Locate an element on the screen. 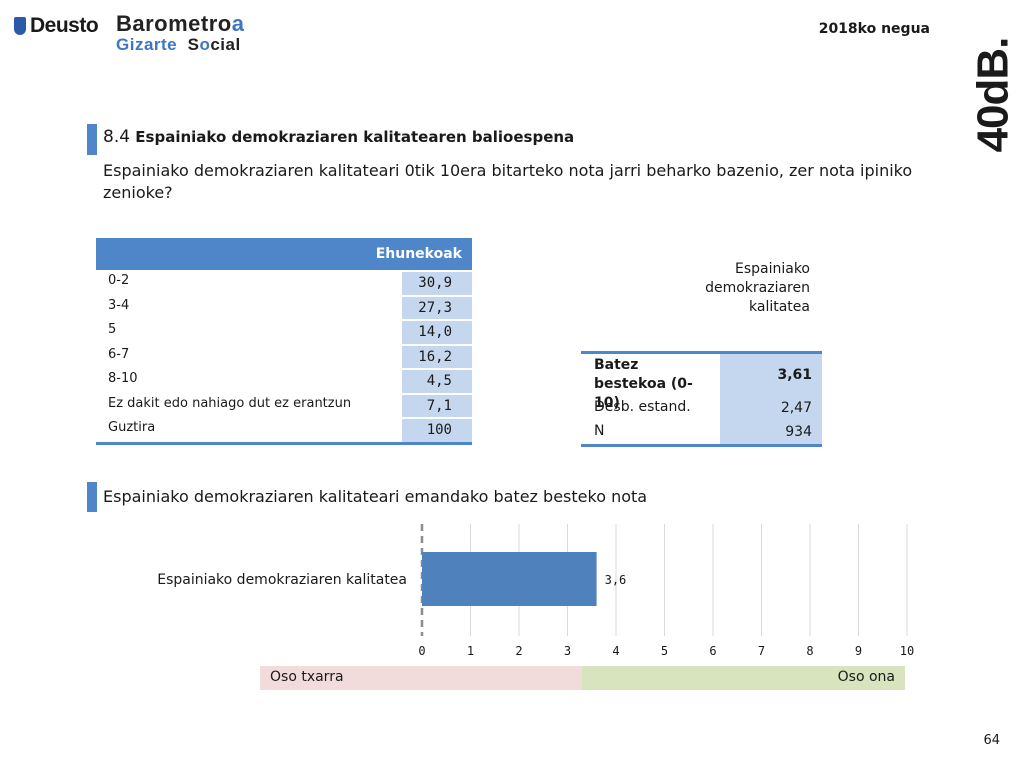 The width and height of the screenshot is (1024, 768). scale-bad-band: Oso txarra is located at coordinates (421, 678).